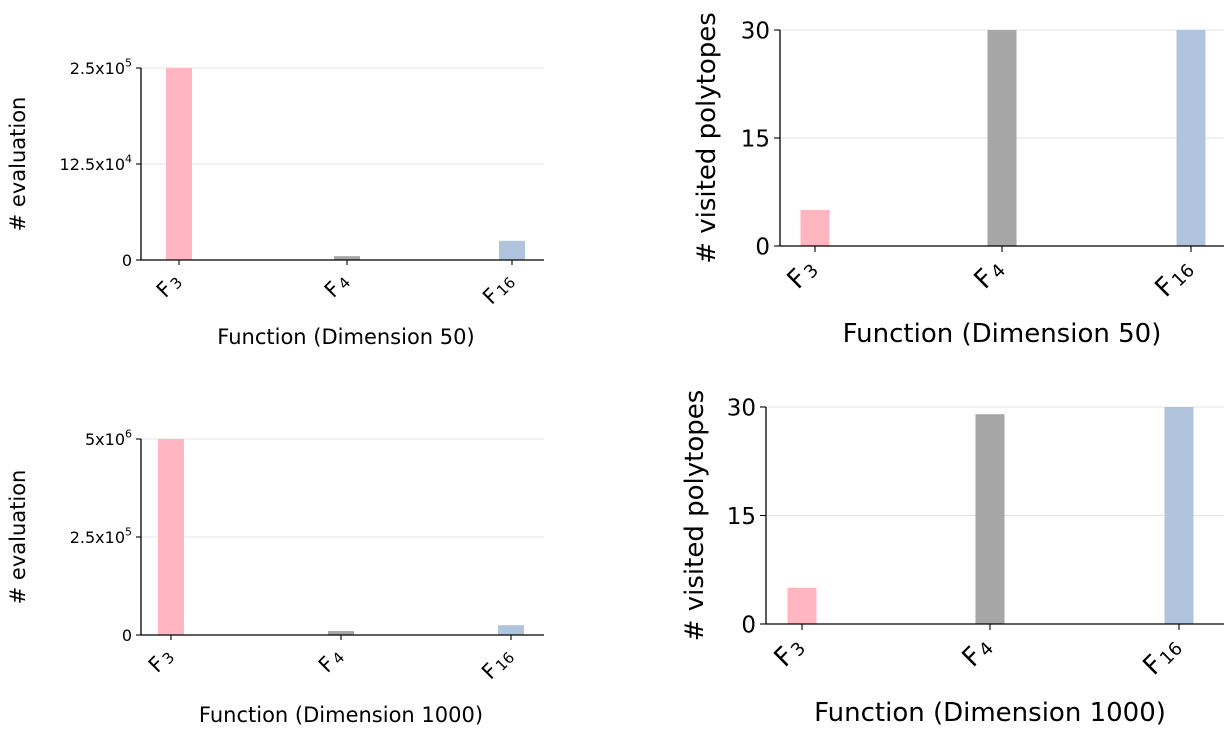 The image size is (1229, 734). Describe the element at coordinates (96, 163) in the screenshot. I see `y-tick-label: 12.5x104` at that location.